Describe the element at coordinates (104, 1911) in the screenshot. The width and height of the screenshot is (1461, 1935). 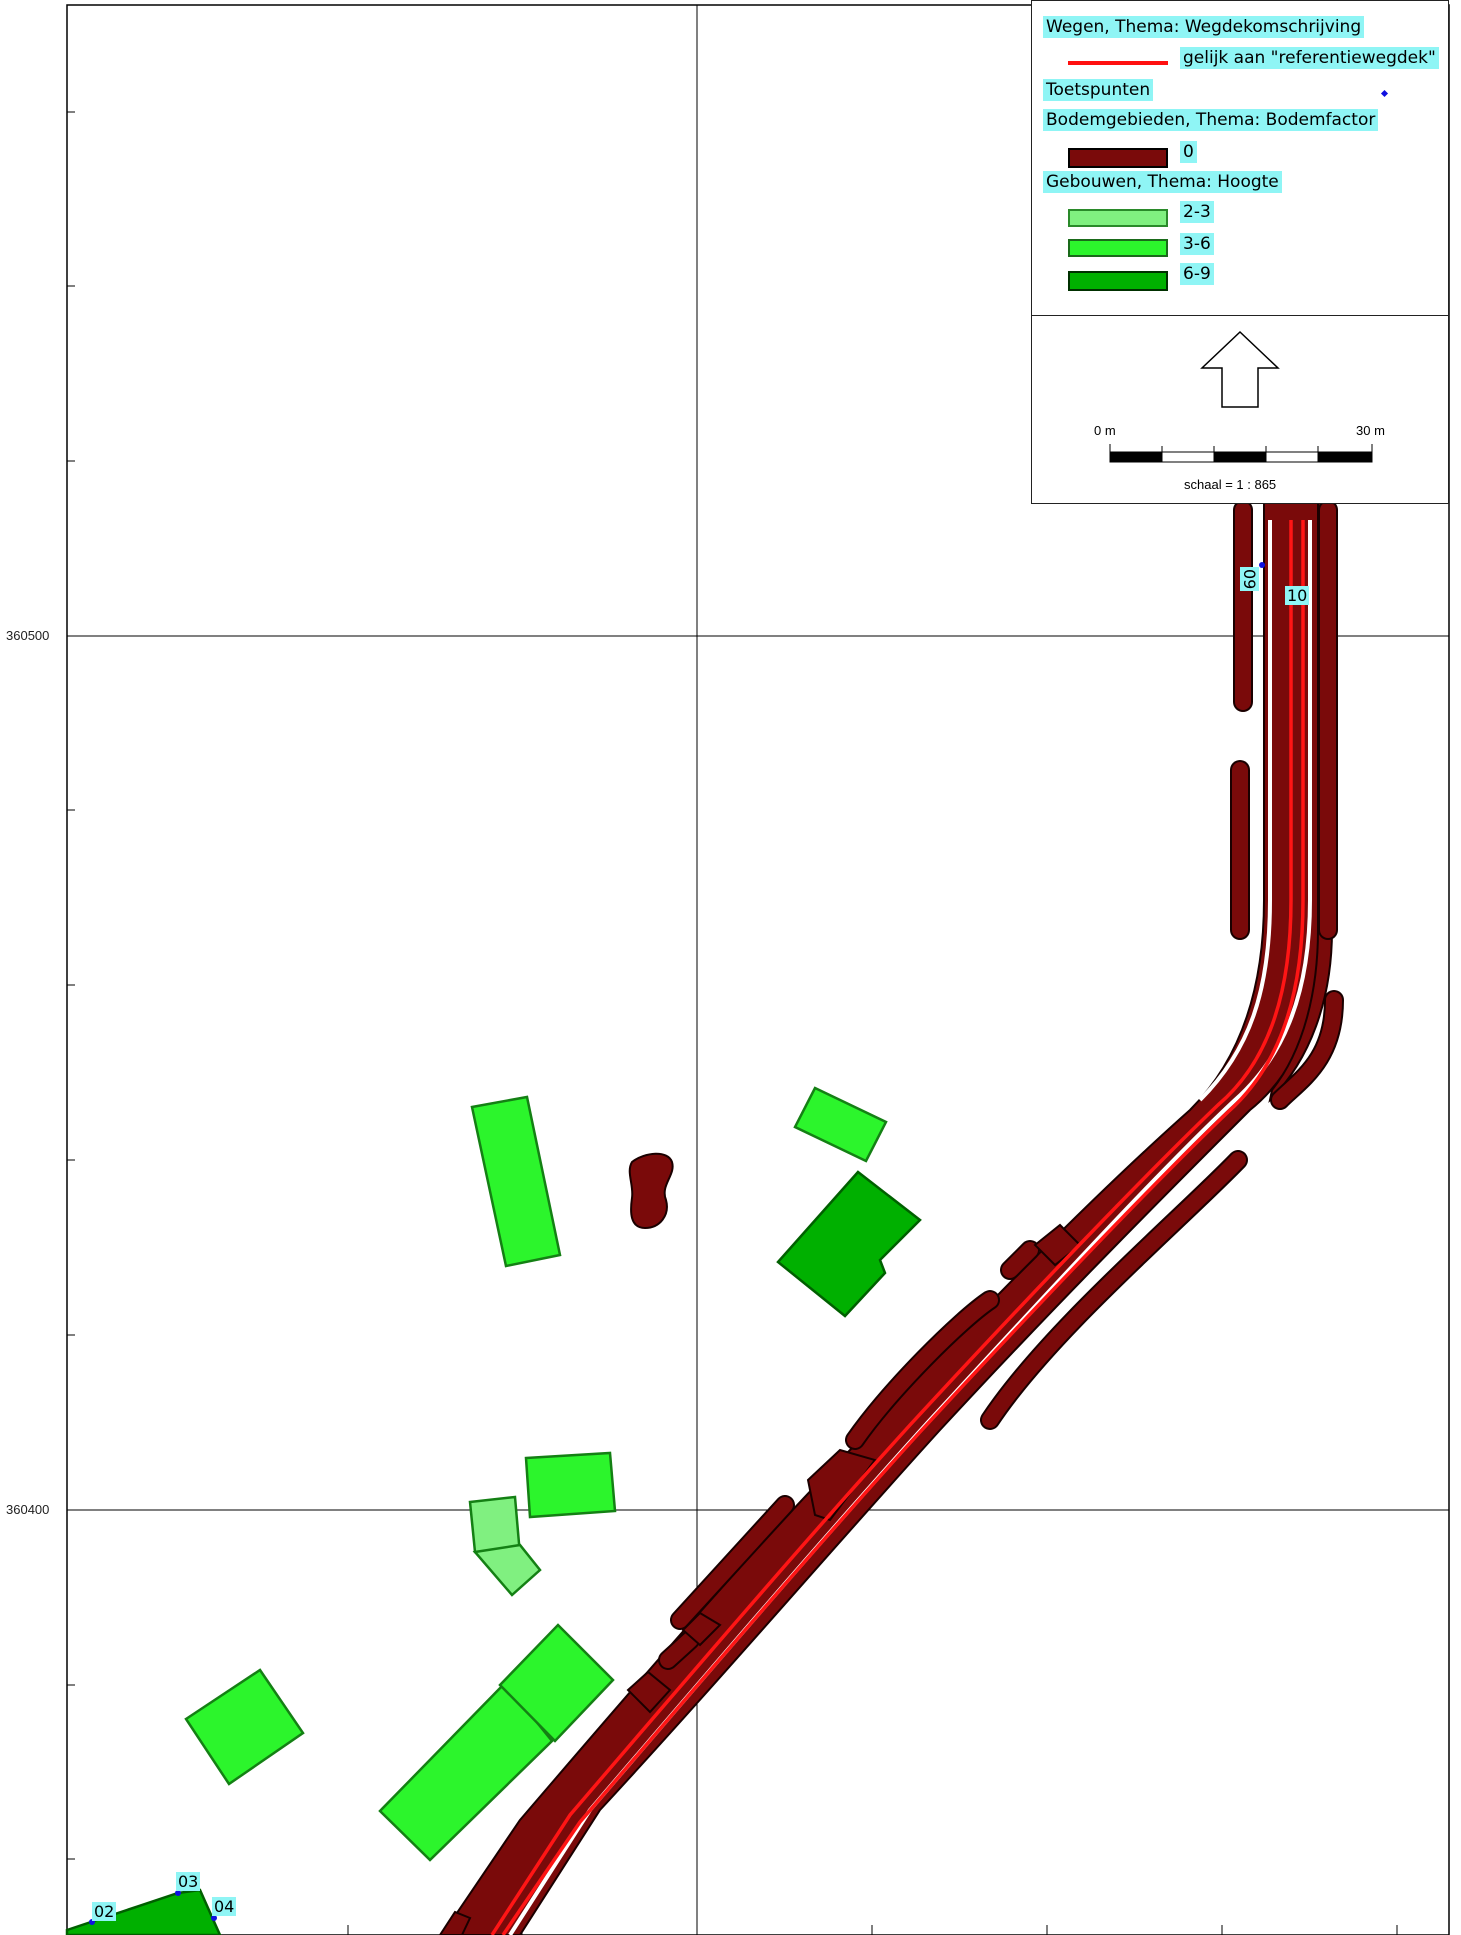
I see `point-label-02: 02` at that location.